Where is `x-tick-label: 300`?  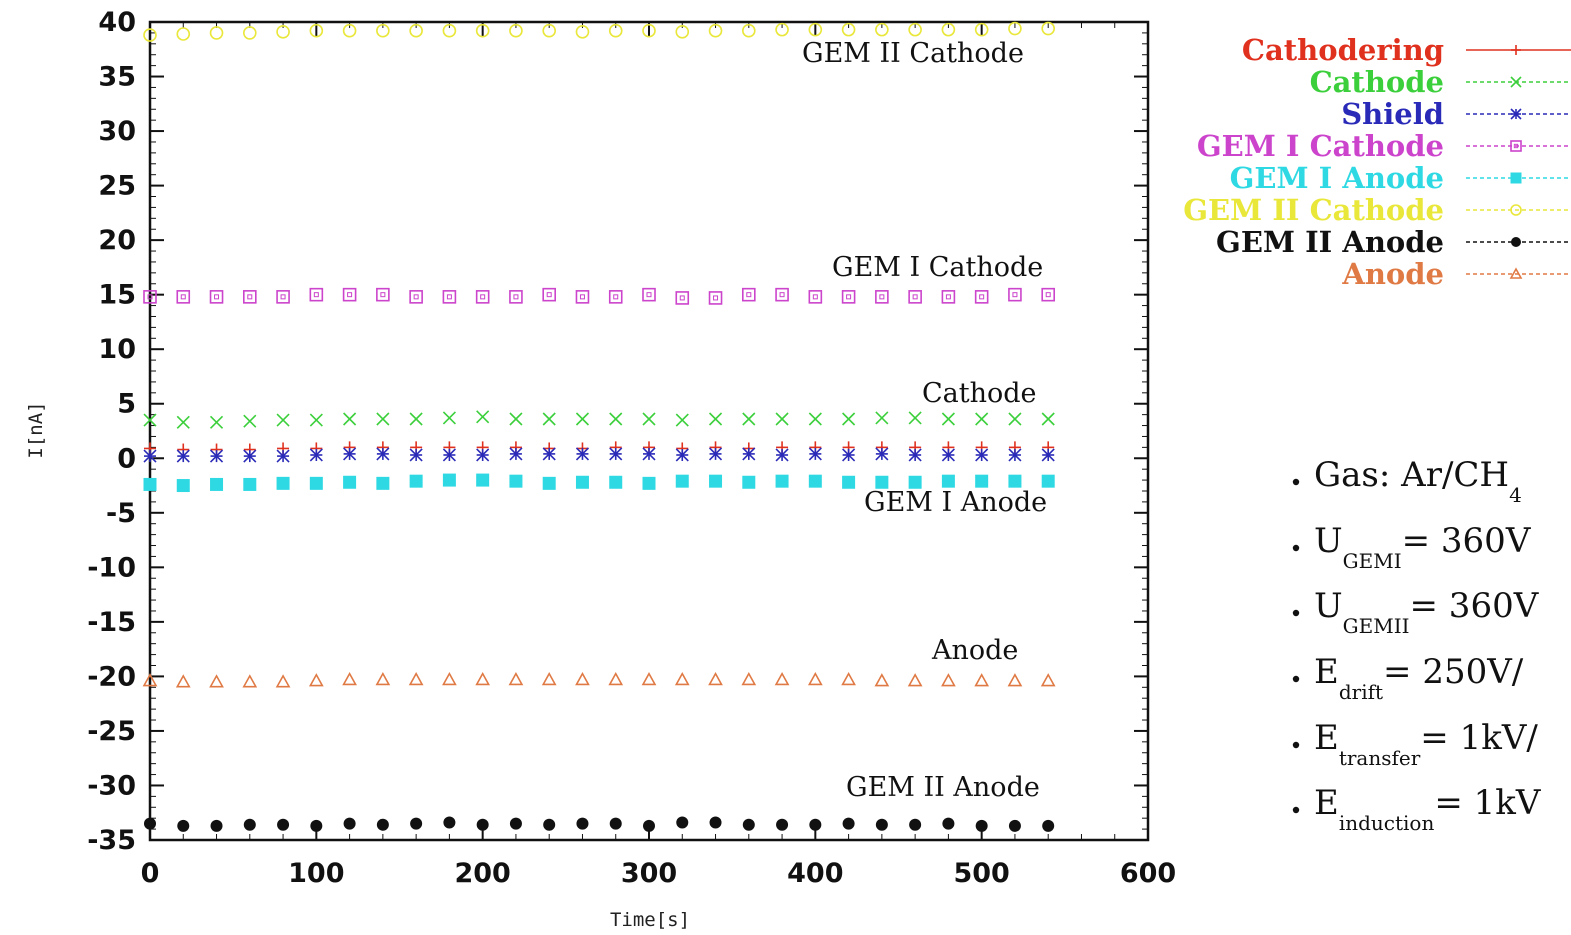 x-tick-label: 300 is located at coordinates (649, 873).